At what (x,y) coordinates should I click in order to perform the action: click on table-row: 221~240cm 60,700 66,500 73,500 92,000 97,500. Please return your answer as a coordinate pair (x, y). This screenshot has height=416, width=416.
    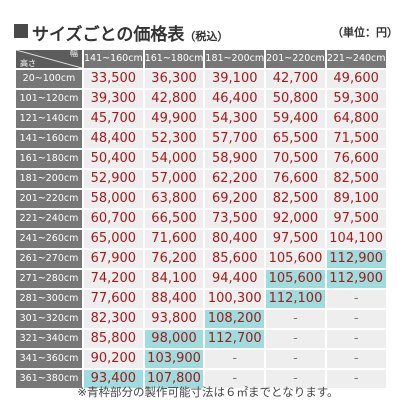
    Looking at the image, I should click on (201, 219).